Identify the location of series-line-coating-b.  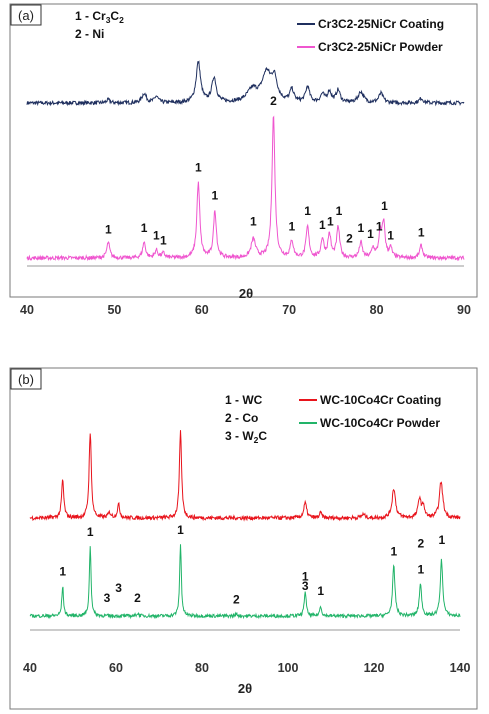
(245, 476).